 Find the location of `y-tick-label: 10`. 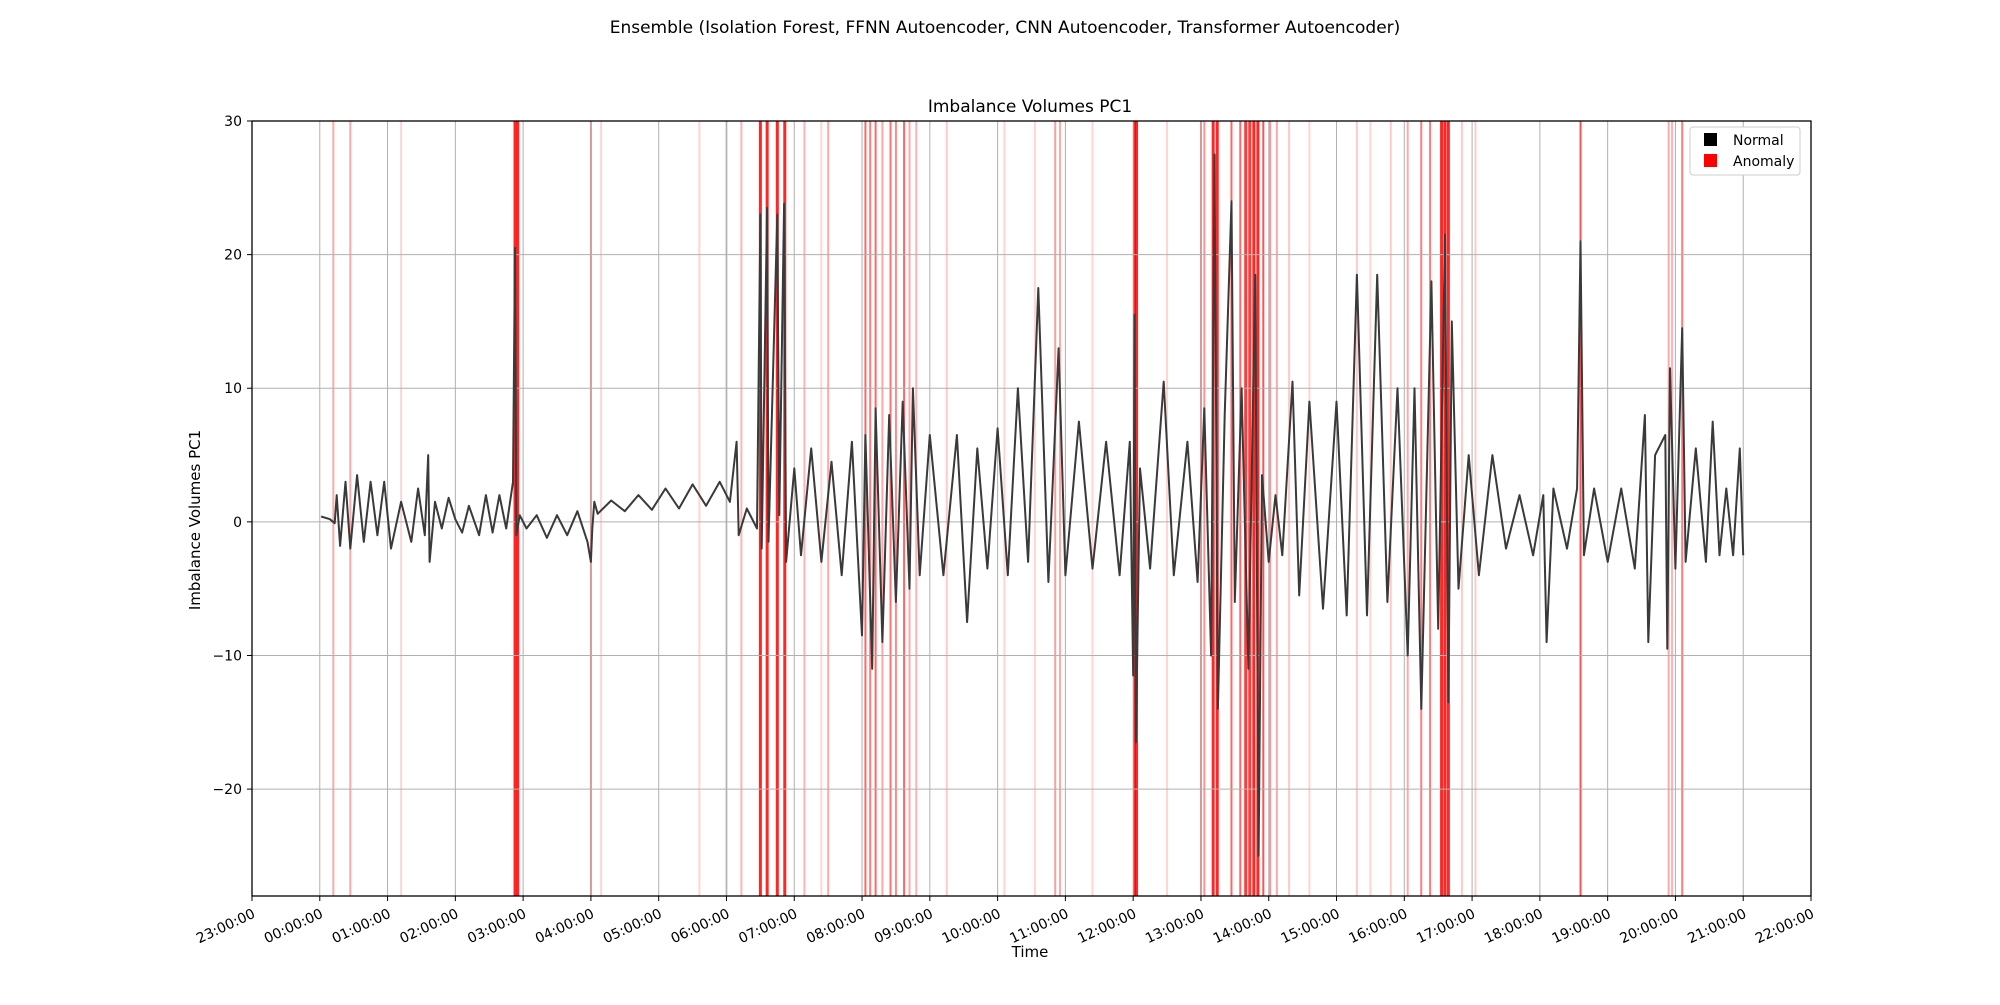

y-tick-label: 10 is located at coordinates (233, 389).